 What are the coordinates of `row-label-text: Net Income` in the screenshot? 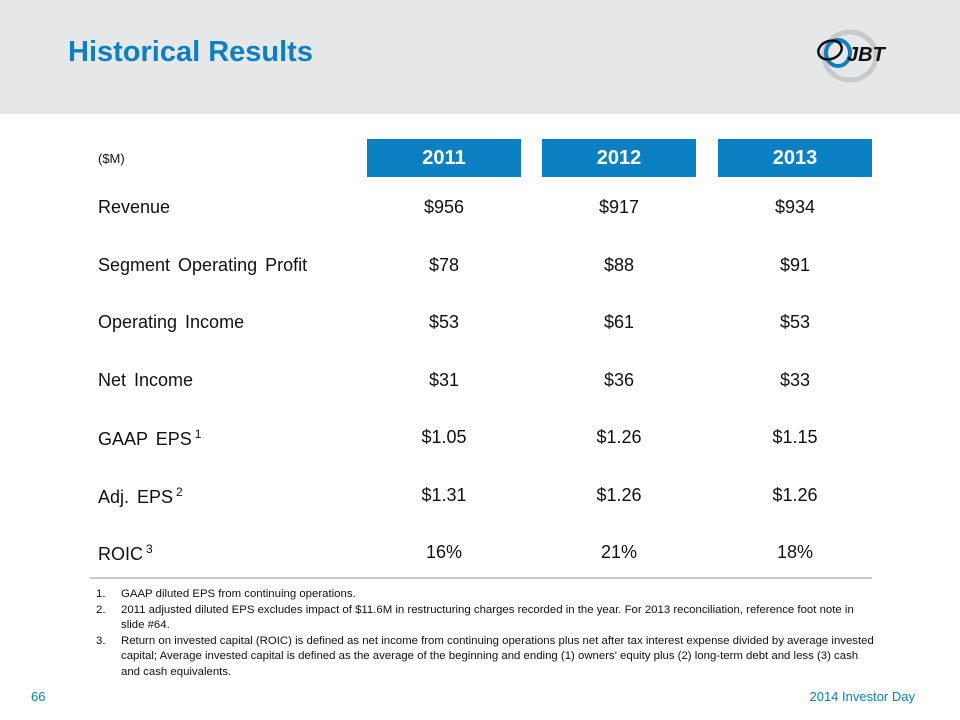 It's located at (146, 379).